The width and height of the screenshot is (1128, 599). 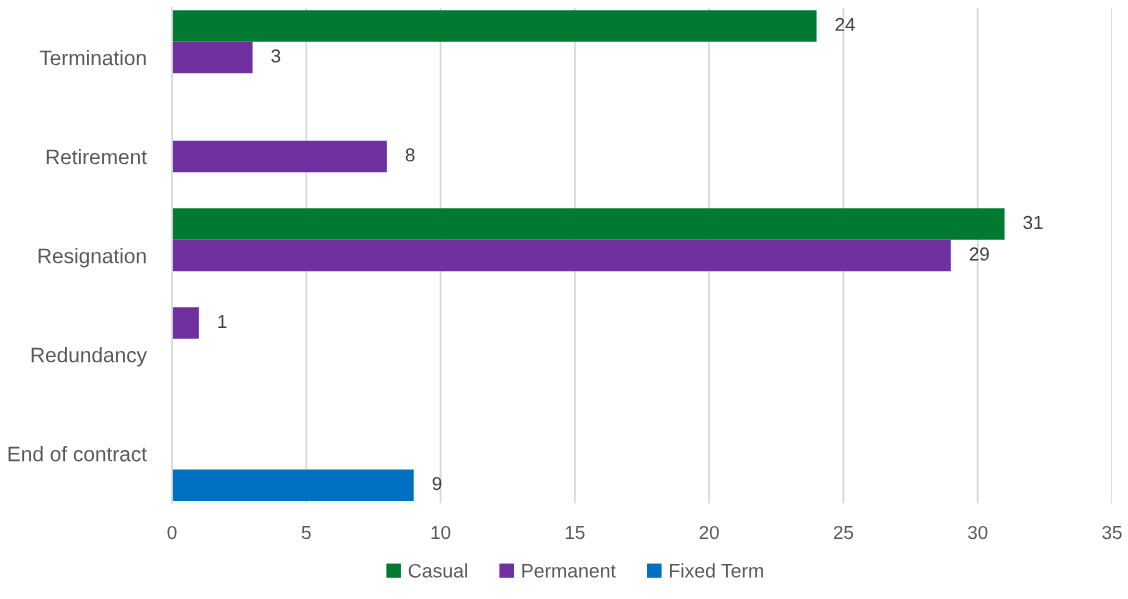 I want to click on data-label: 31, so click(x=1033, y=222).